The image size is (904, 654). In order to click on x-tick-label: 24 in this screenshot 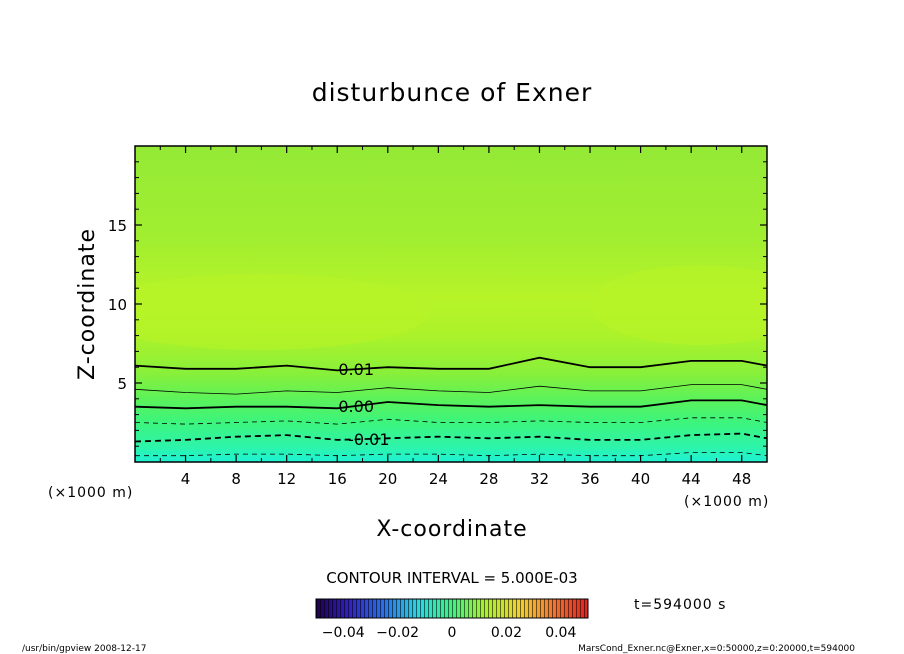, I will do `click(438, 479)`.